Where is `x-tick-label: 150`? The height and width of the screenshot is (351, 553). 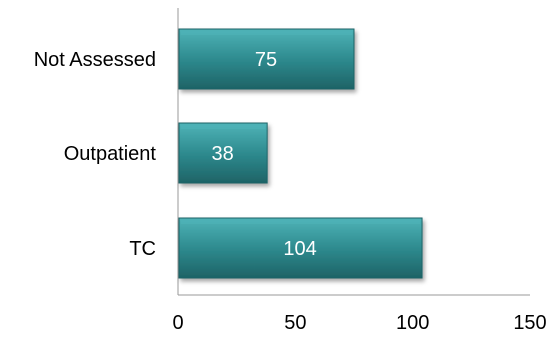 x-tick-label: 150 is located at coordinates (529, 323).